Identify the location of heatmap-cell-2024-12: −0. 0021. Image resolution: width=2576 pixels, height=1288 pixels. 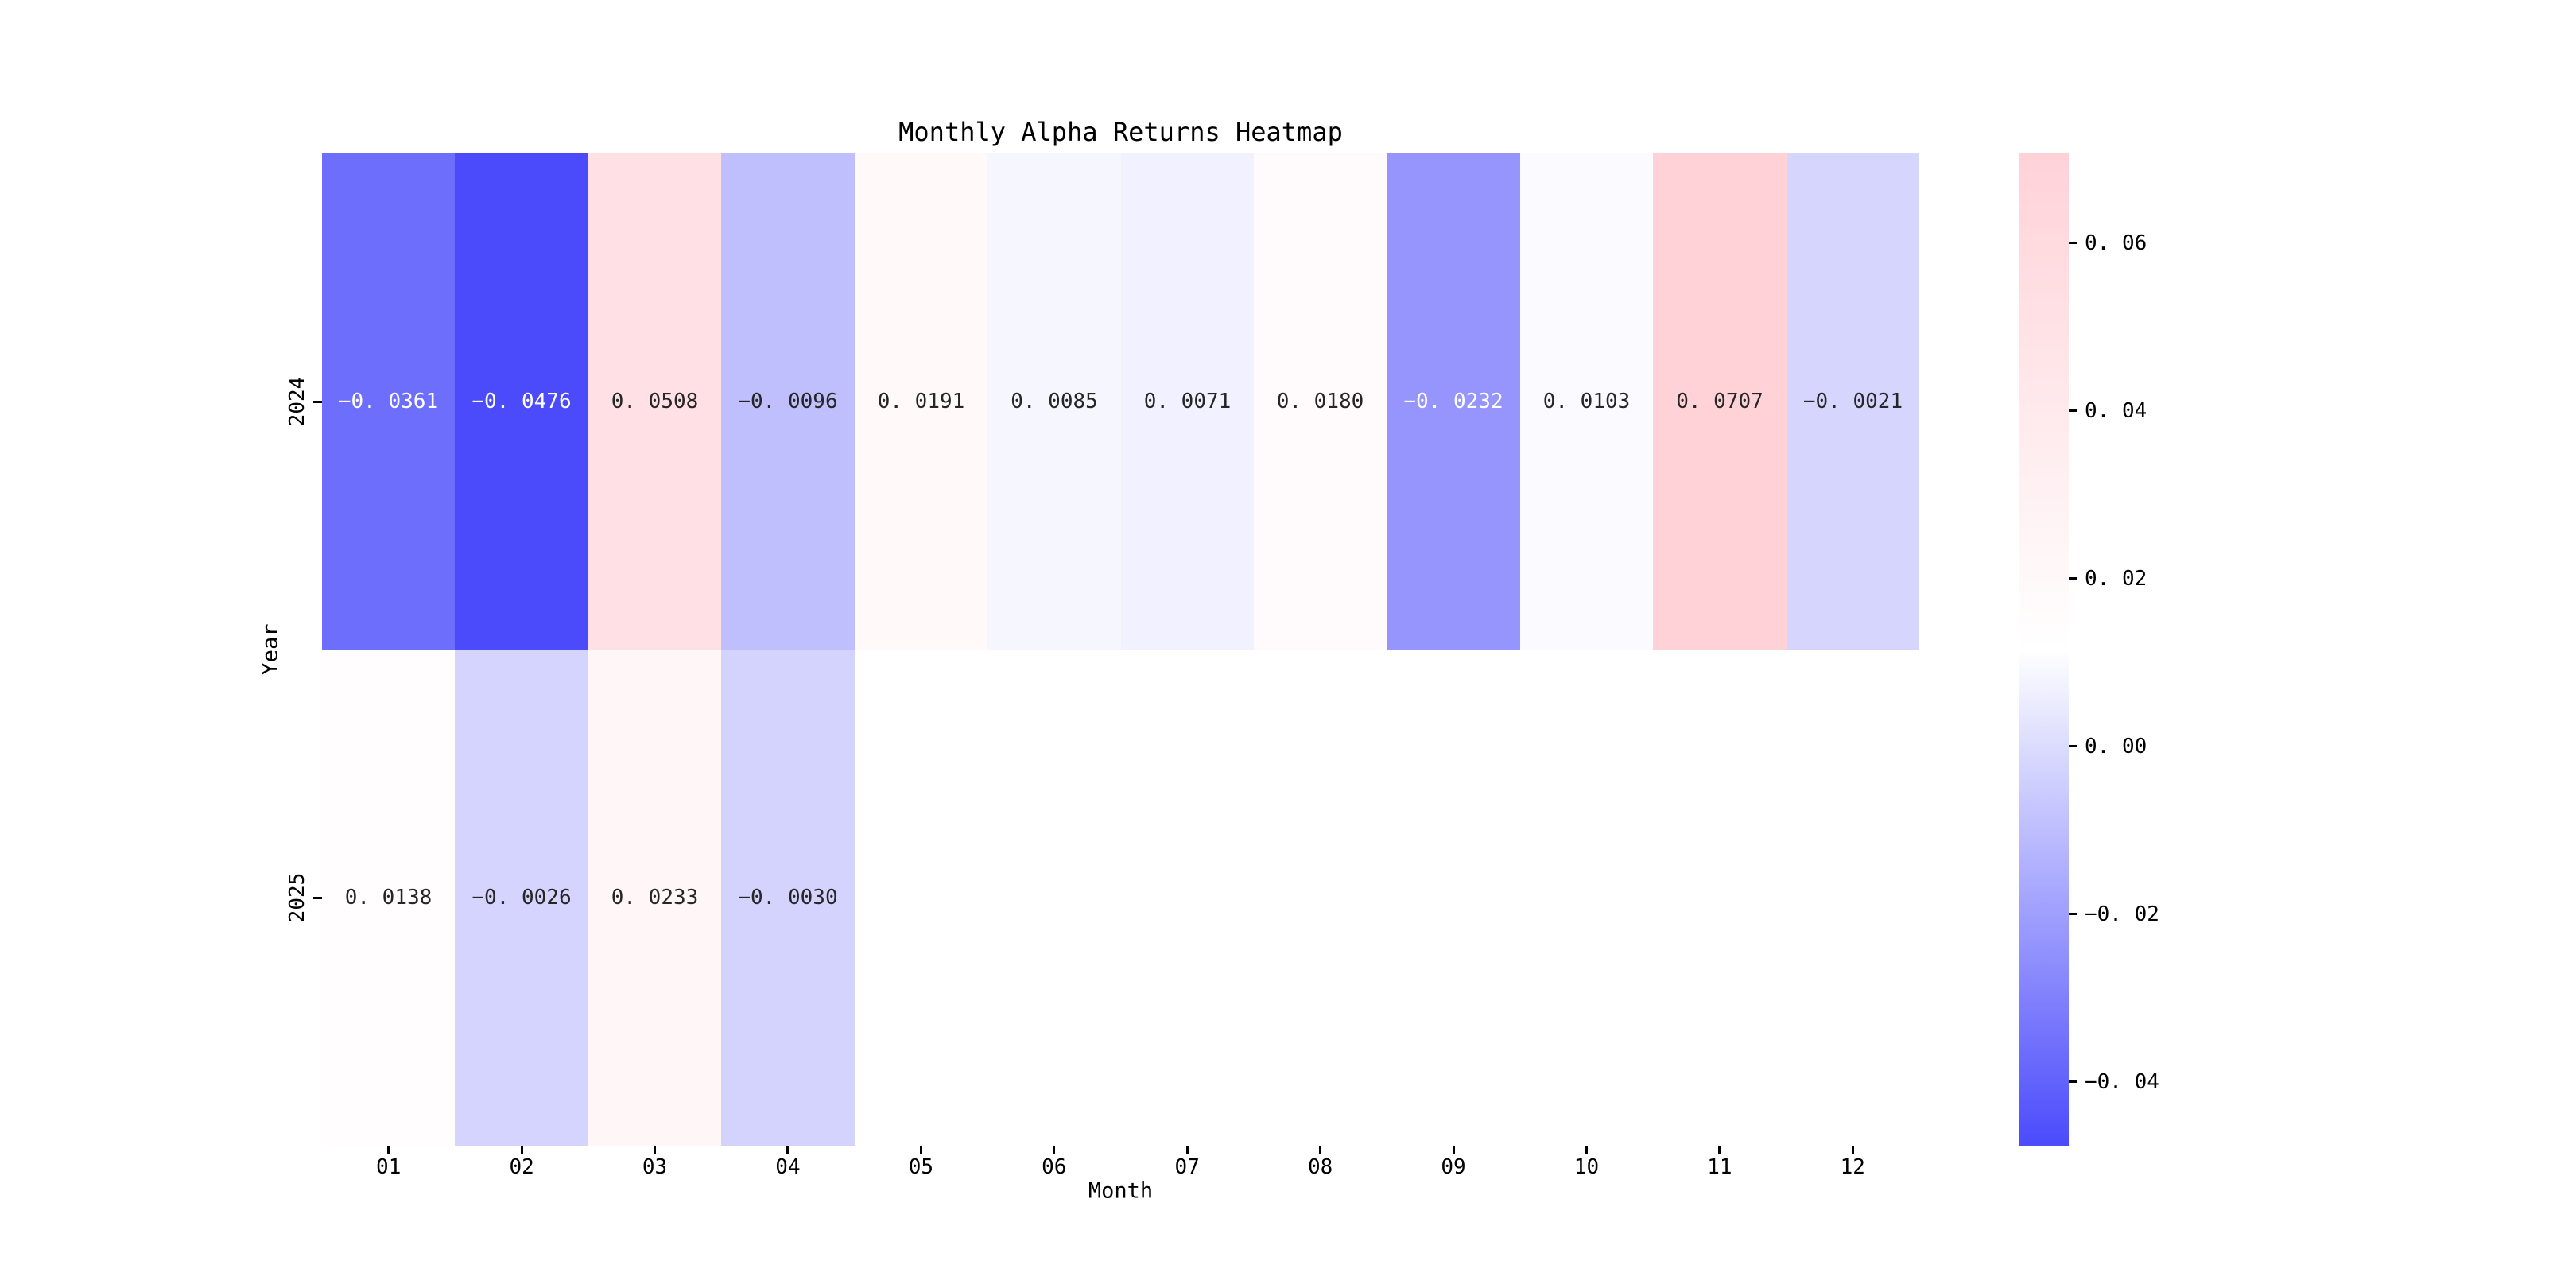
(1853, 402).